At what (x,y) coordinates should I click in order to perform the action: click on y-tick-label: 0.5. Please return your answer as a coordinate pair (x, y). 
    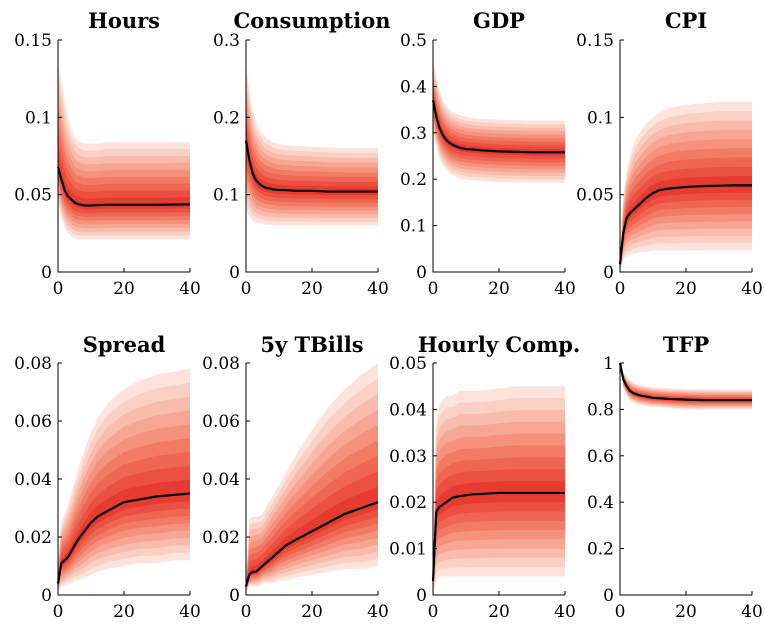
    Looking at the image, I should click on (413, 41).